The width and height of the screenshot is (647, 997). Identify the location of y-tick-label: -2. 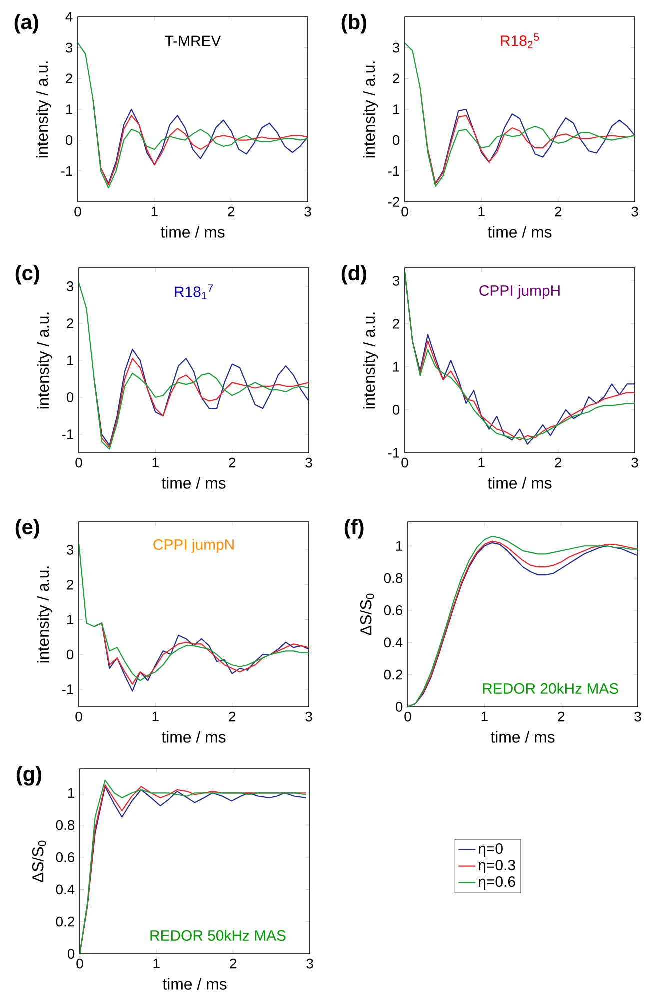
(394, 202).